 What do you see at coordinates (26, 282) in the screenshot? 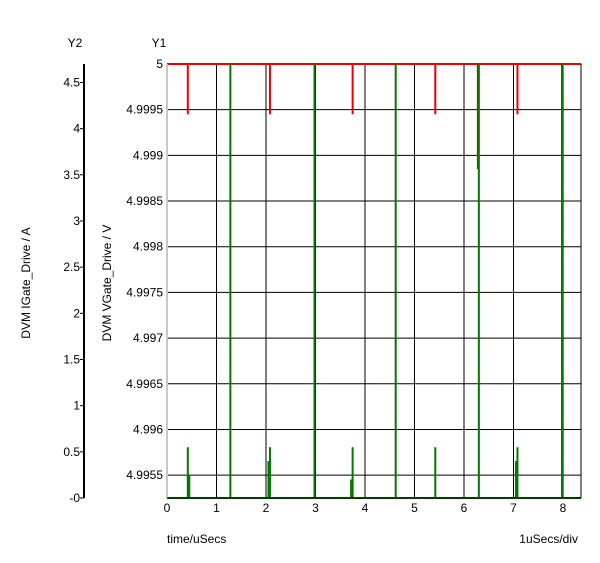
I see `y2-axis-label: DVM IGate_Drive / A` at bounding box center [26, 282].